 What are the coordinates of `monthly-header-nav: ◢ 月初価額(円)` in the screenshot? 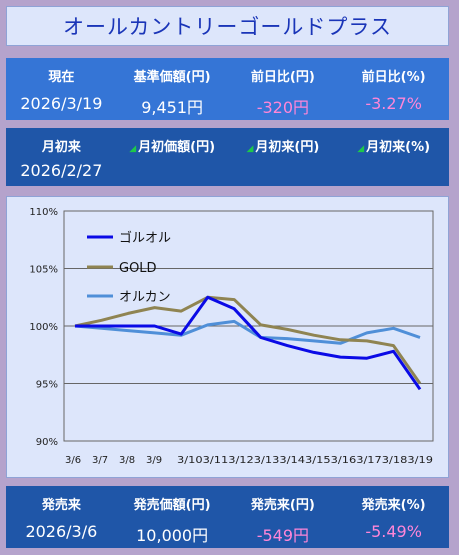 It's located at (172, 147).